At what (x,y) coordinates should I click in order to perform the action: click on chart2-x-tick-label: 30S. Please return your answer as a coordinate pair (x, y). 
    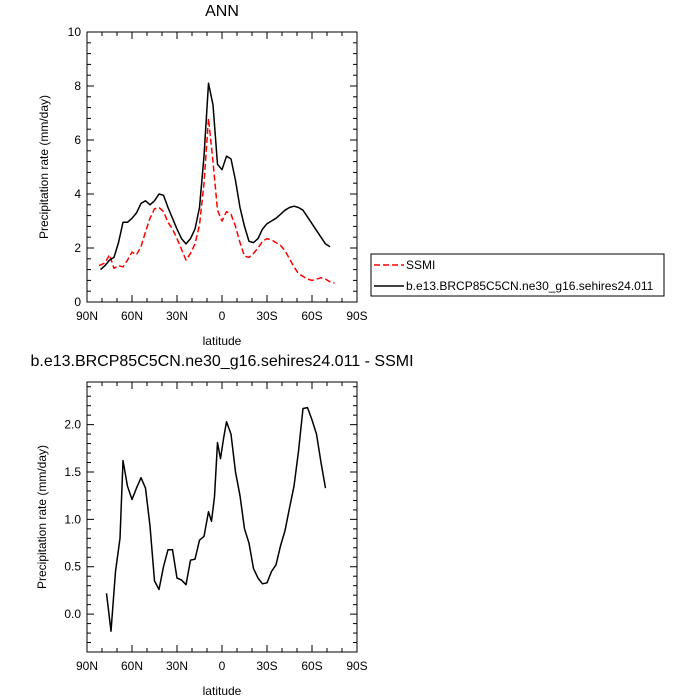
    Looking at the image, I should click on (266, 666).